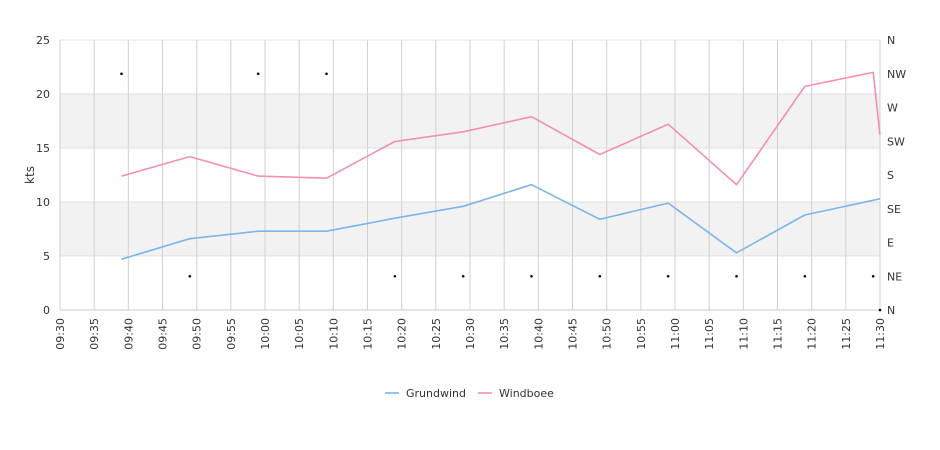 This screenshot has width=940, height=450. I want to click on y-tick-label: 10, so click(43, 202).